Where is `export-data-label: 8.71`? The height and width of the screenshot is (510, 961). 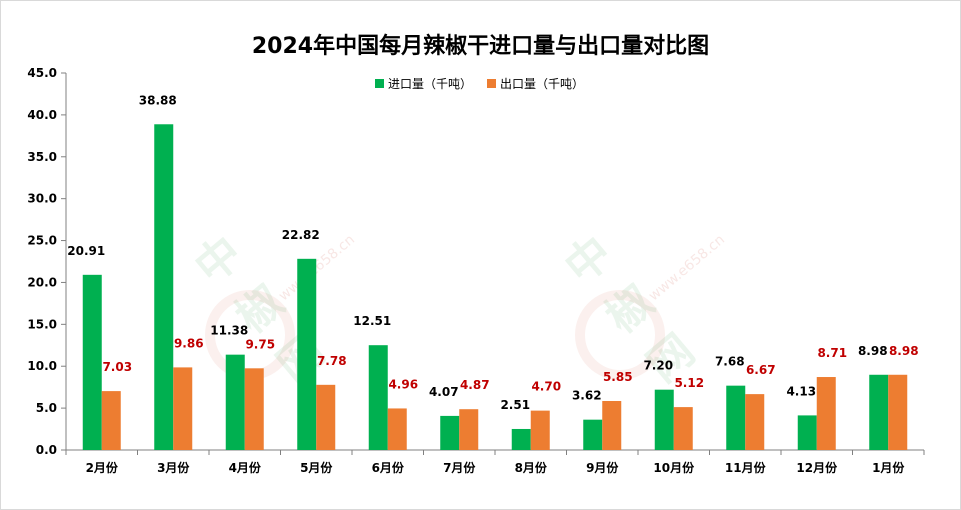
export-data-label: 8.71 is located at coordinates (832, 353).